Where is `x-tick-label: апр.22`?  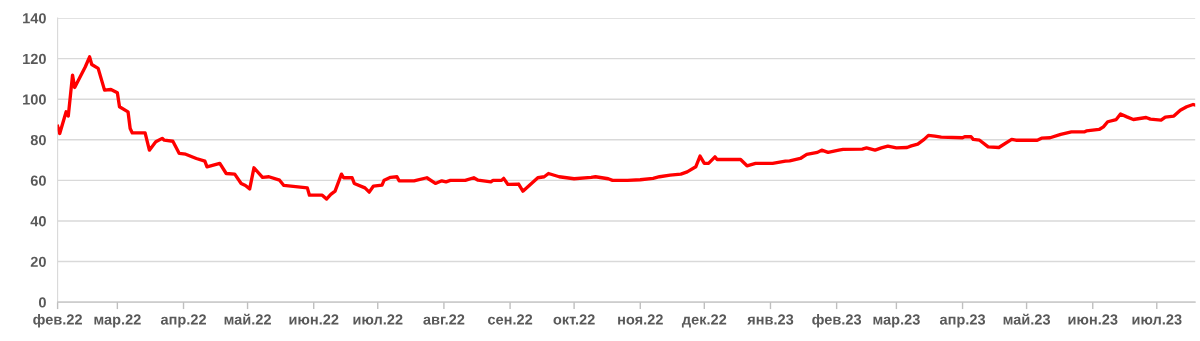
x-tick-label: апр.22 is located at coordinates (183, 321).